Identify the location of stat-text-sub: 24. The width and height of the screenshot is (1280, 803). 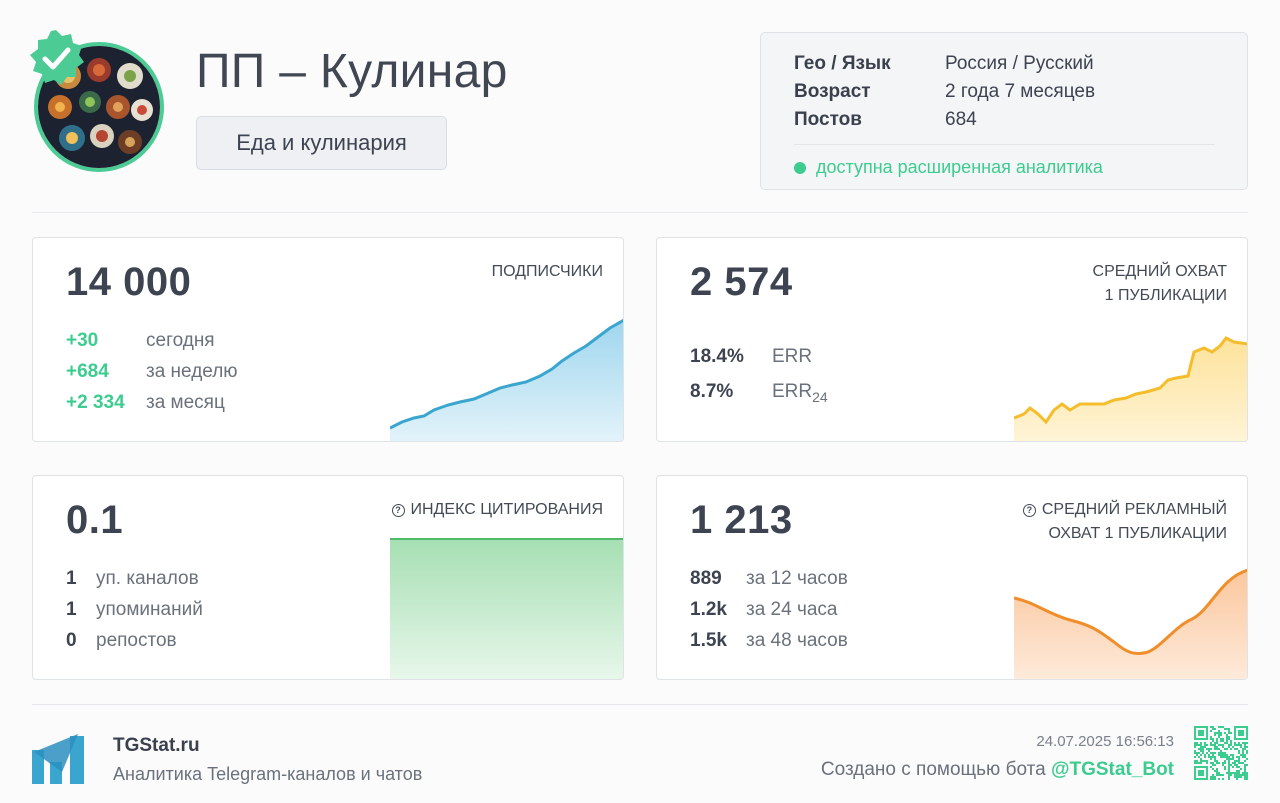
(820, 396).